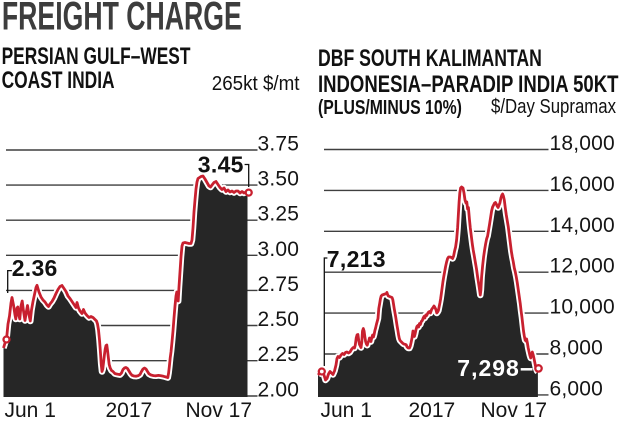  Describe the element at coordinates (582, 307) in the screenshot. I see `svg-text: 10,000` at that location.